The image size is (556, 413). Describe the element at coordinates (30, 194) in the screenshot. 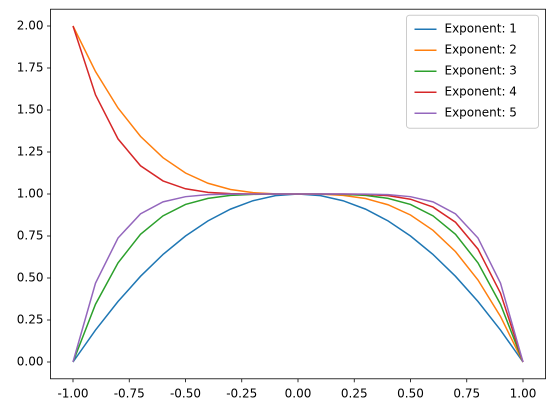

I see `y-tick-label: 1.00` at that location.